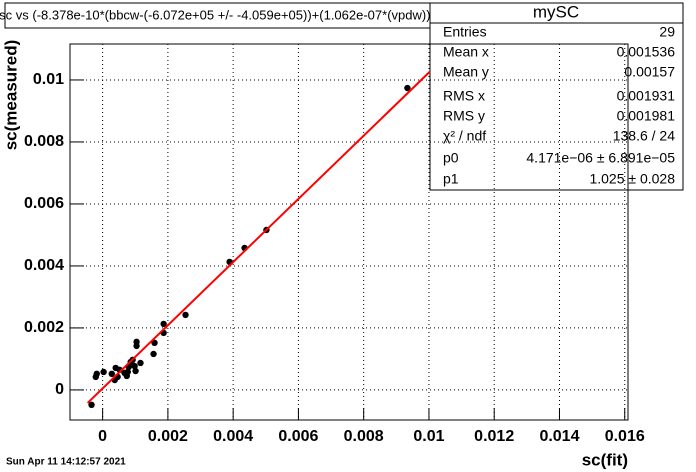 The width and height of the screenshot is (696, 472). Describe the element at coordinates (494, 436) in the screenshot. I see `x-tick-label: 0.012` at that location.